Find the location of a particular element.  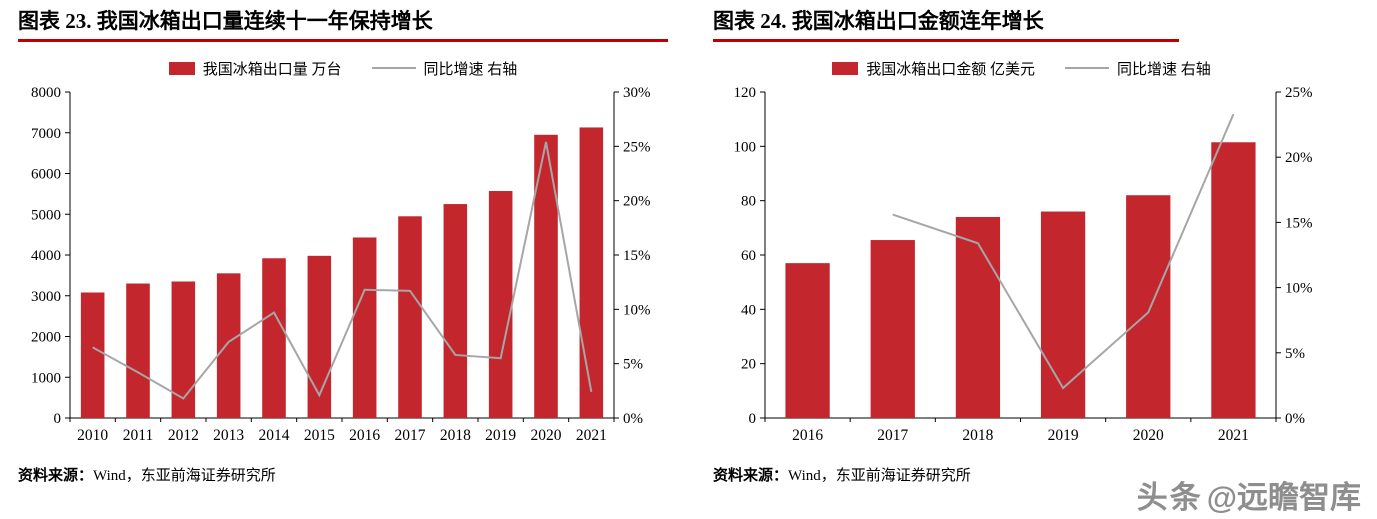

growth-line is located at coordinates (1063, 251).